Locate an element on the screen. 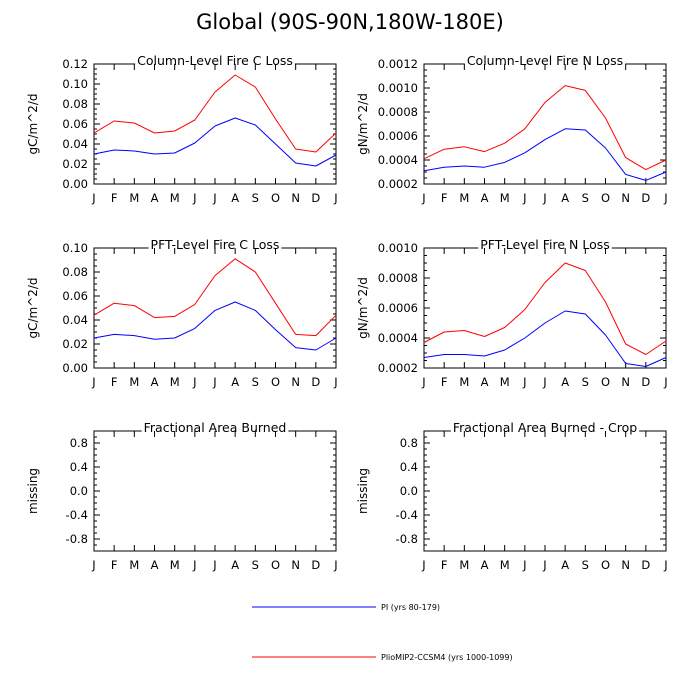 Image resolution: width=700 pixels, height=700 pixels. panel-title: Column-Level Fire N Loss is located at coordinates (545, 60).